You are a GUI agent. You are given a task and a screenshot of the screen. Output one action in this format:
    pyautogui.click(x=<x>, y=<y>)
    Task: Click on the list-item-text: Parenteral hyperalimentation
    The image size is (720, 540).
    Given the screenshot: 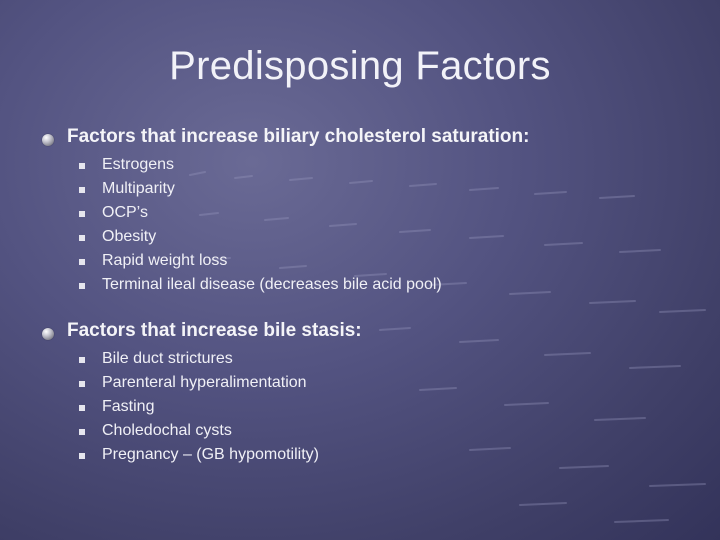 What is the action you would take?
    pyautogui.click(x=204, y=382)
    